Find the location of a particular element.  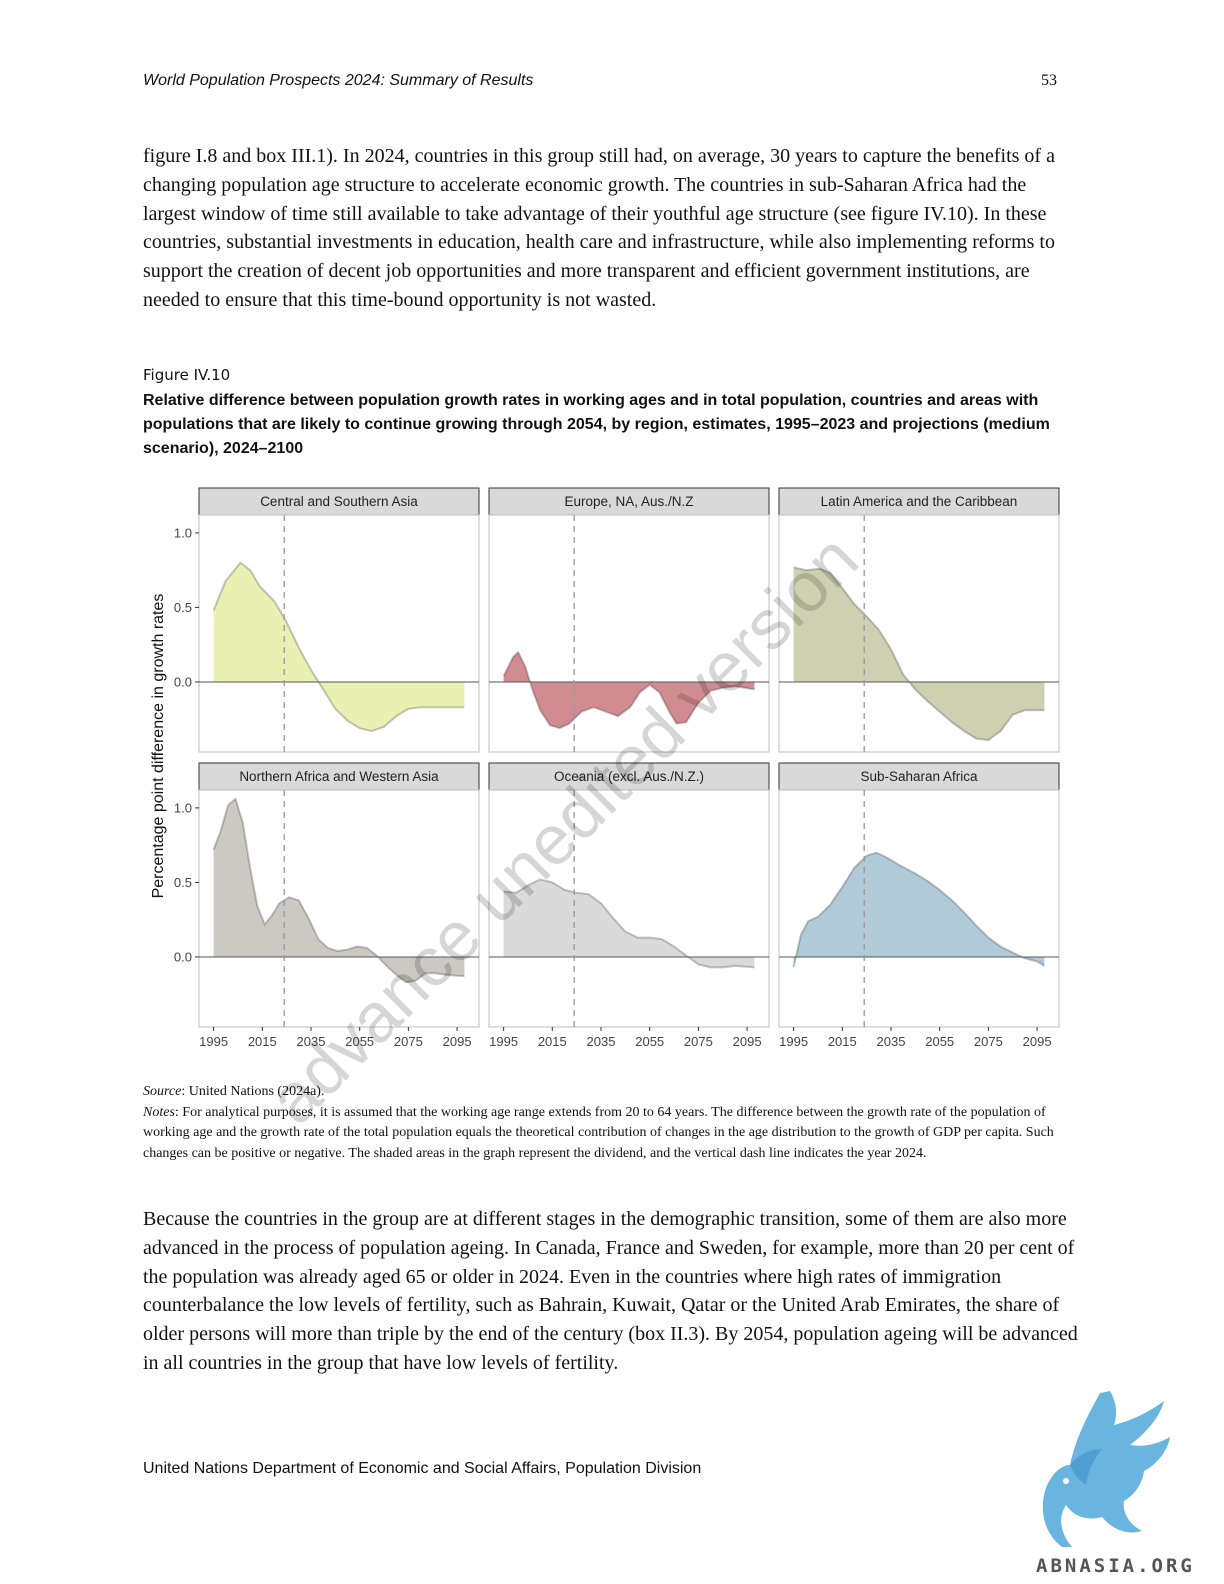

facet-strip-label: Oceania (excl. Aus./N.Z.) is located at coordinates (629, 776).